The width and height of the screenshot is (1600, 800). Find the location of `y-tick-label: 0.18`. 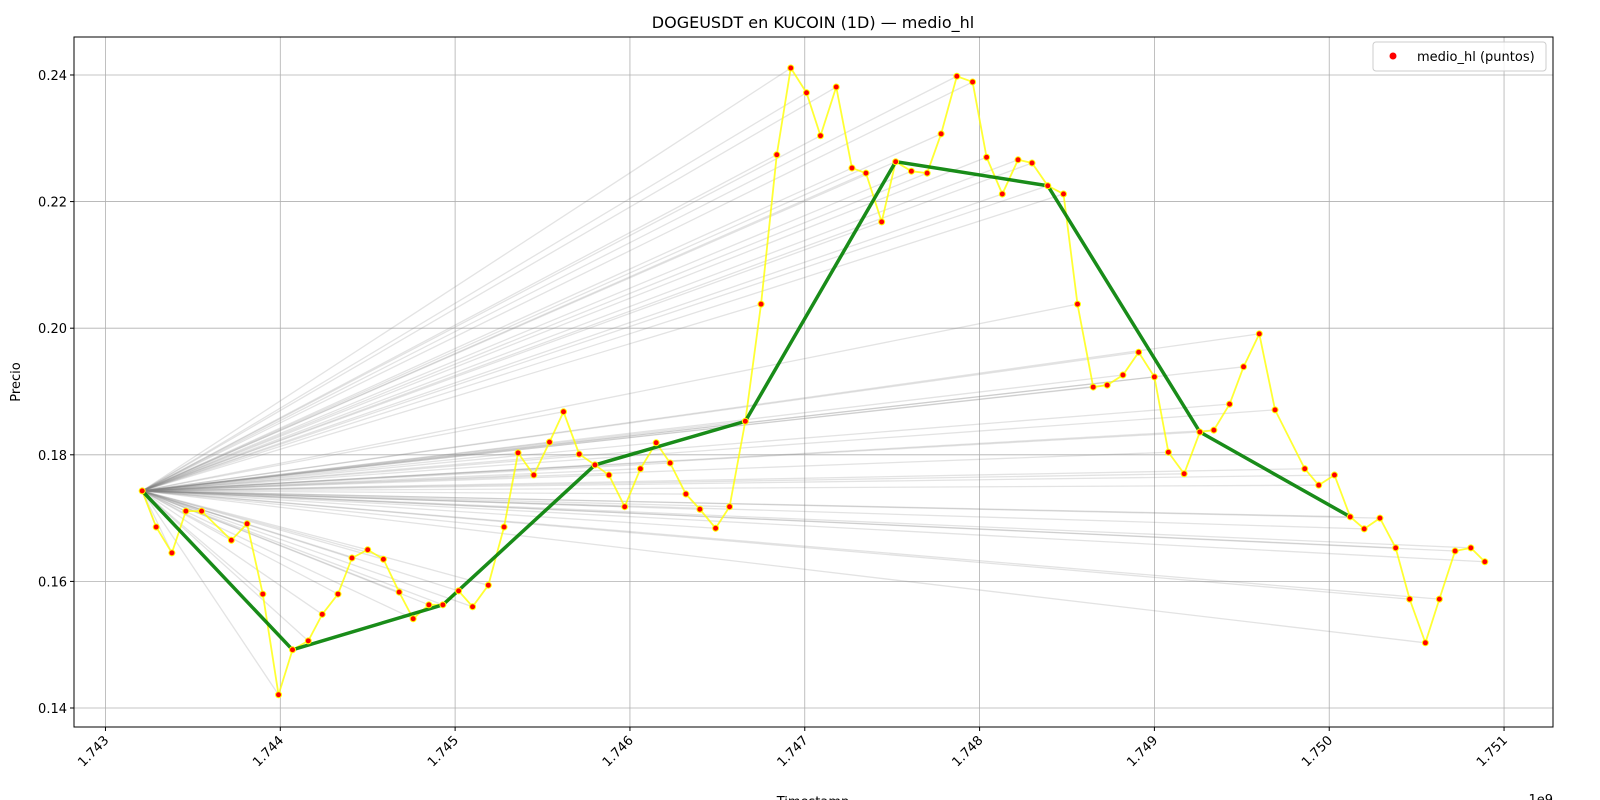

y-tick-label: 0.18 is located at coordinates (52, 456).